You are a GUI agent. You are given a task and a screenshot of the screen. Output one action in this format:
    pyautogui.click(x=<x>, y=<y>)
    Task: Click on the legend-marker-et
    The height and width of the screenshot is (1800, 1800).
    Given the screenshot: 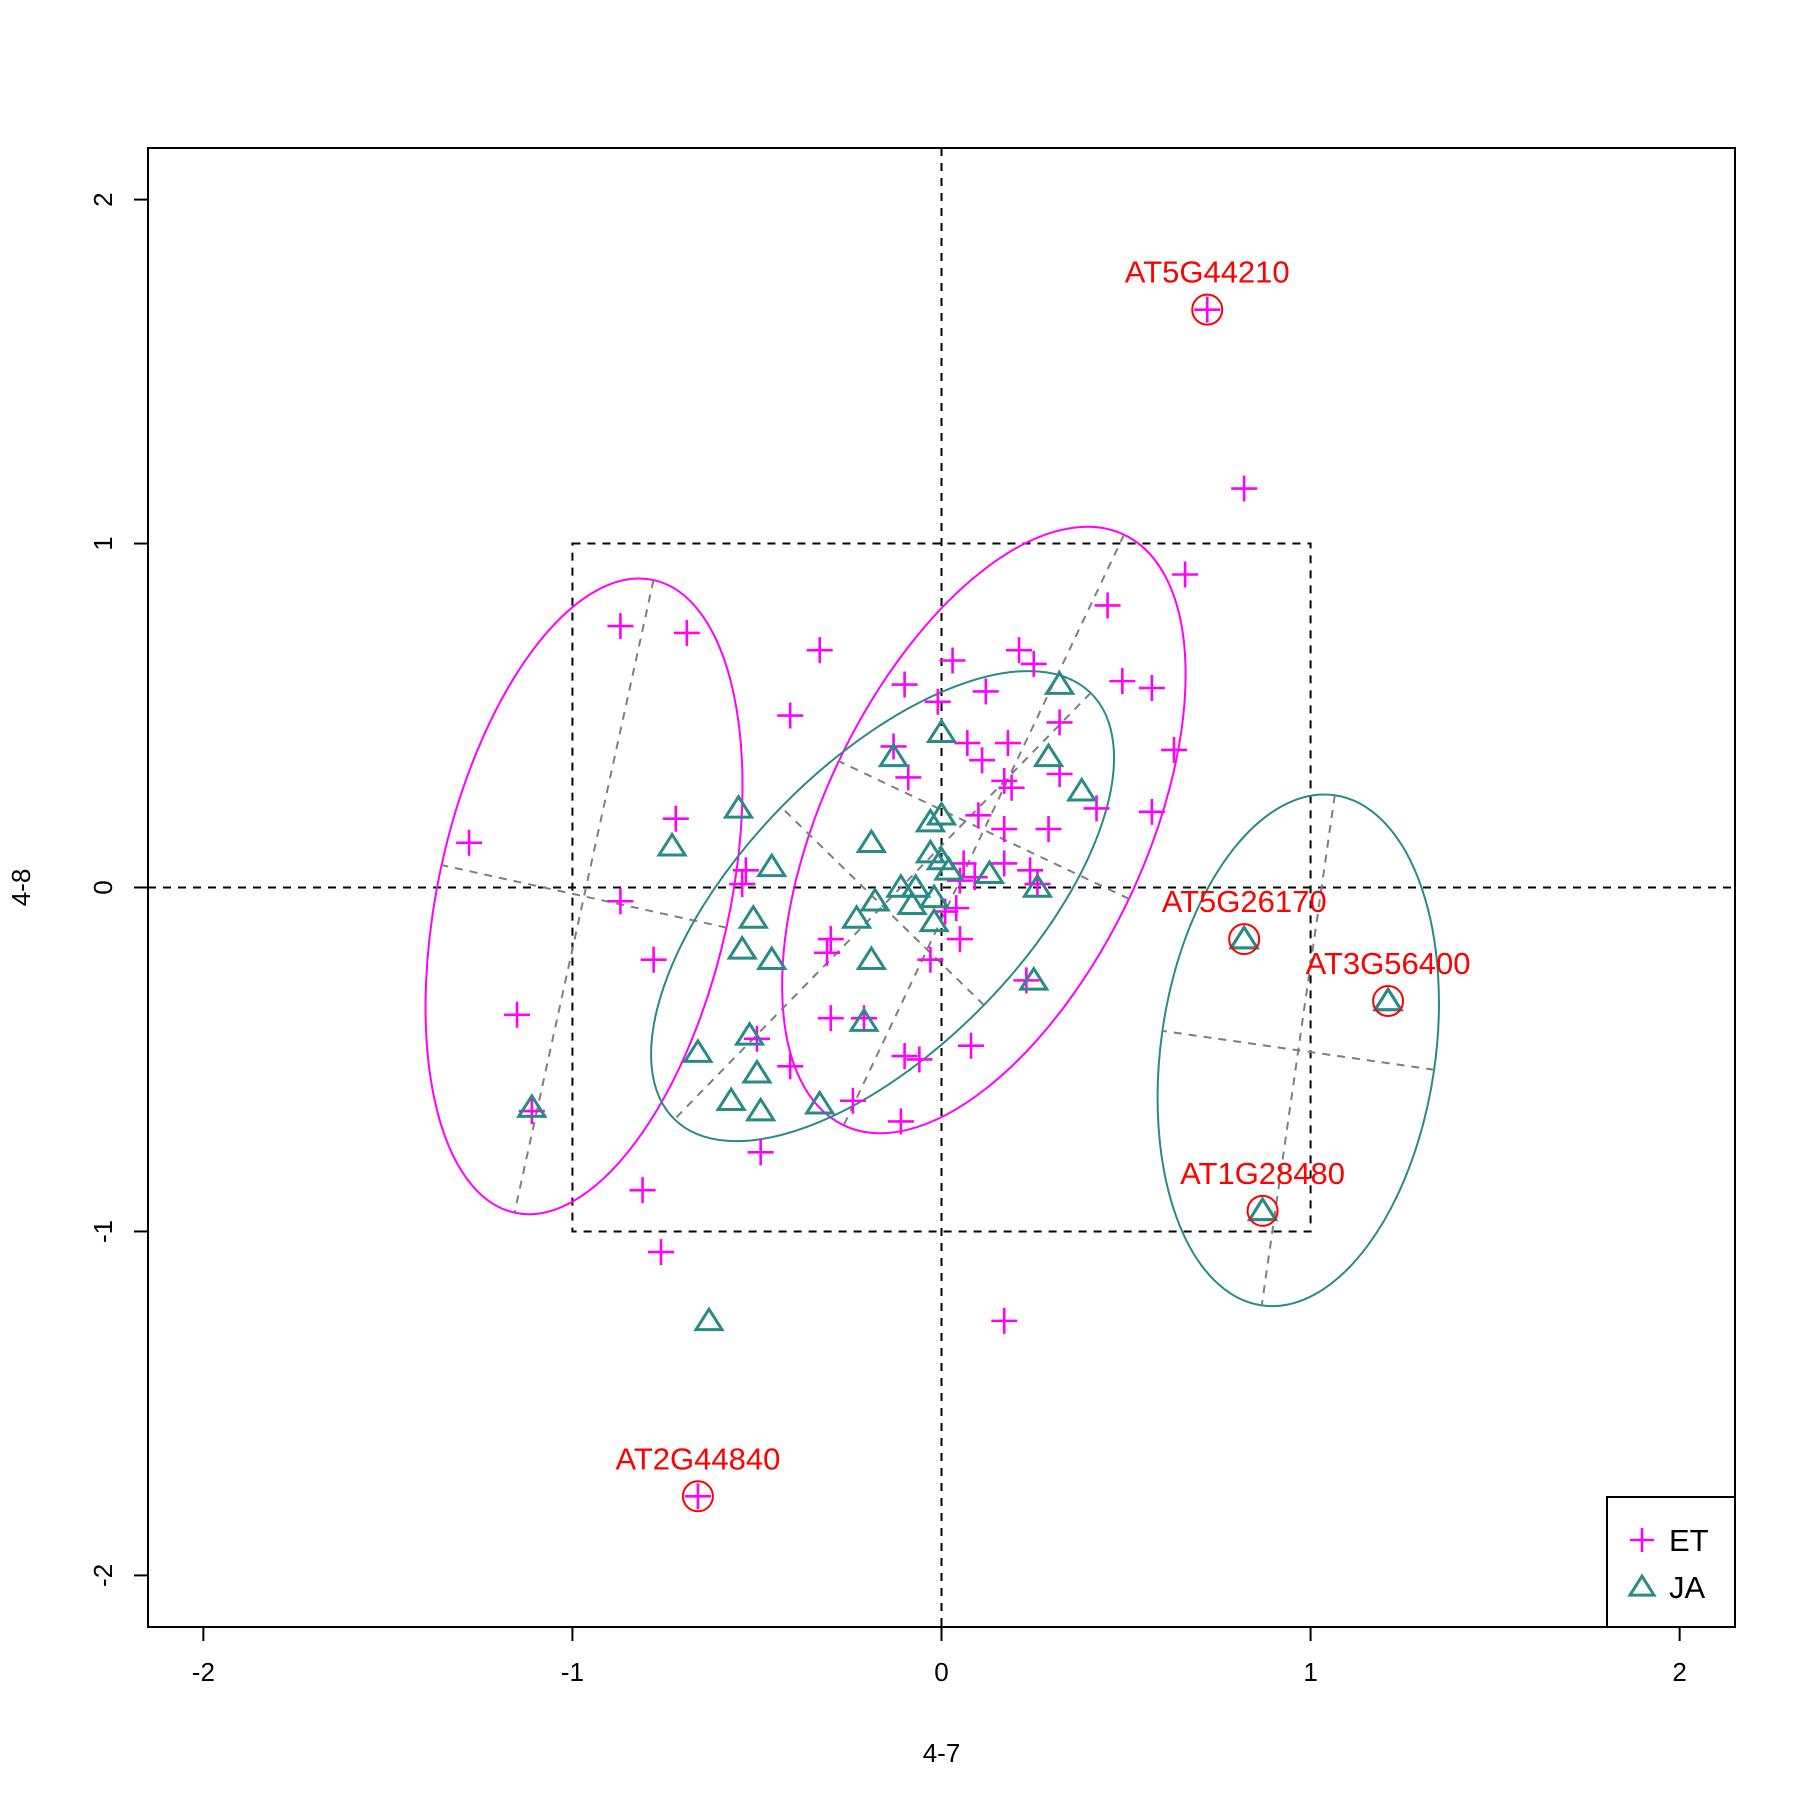 What is the action you would take?
    pyautogui.click(x=1642, y=1540)
    